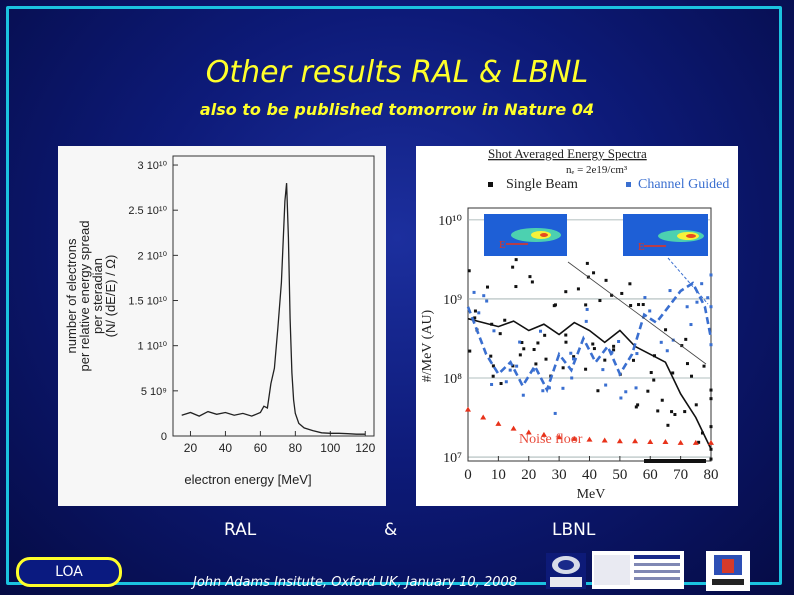 This screenshot has width=794, height=595. I want to click on ral-label: RAL, so click(240, 530).